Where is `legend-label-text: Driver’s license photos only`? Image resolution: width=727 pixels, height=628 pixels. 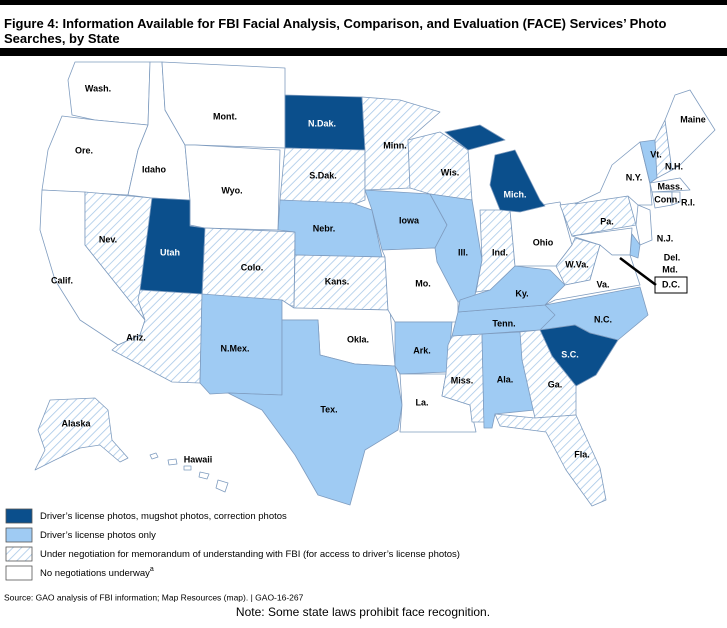 legend-label-text: Driver’s license photos only is located at coordinates (98, 535).